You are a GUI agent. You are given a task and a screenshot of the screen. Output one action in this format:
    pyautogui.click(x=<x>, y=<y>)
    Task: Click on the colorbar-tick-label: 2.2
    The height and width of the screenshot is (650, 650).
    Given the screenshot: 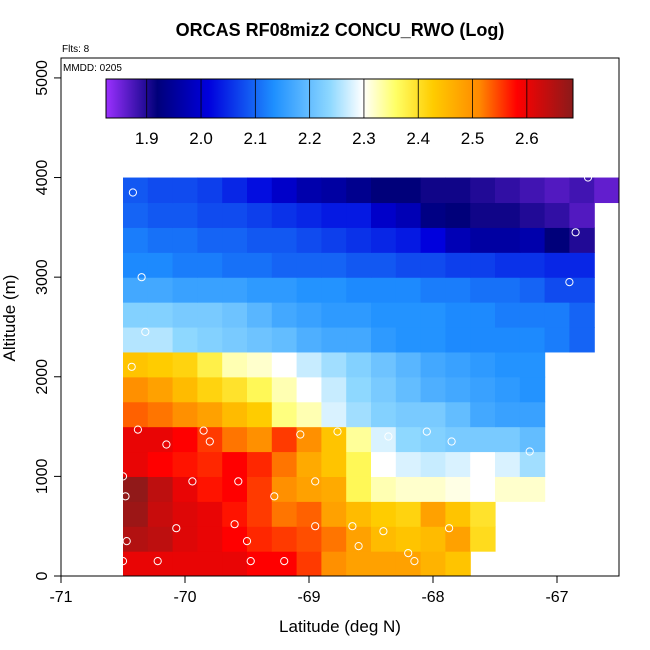 What is the action you would take?
    pyautogui.click(x=310, y=138)
    